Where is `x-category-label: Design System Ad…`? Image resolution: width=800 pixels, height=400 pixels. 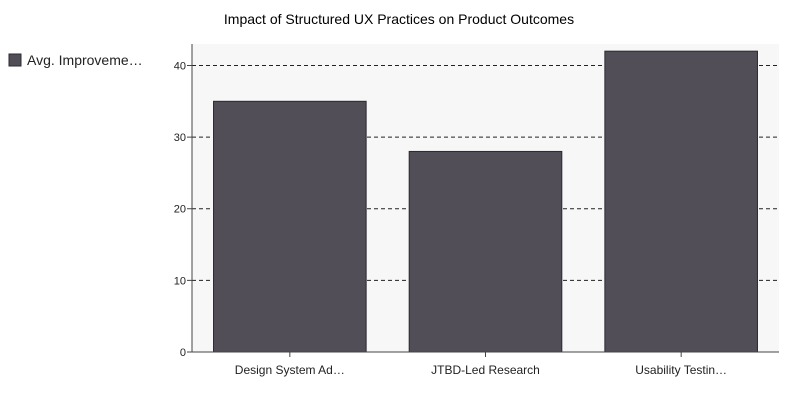 x-category-label: Design System Ad… is located at coordinates (290, 370).